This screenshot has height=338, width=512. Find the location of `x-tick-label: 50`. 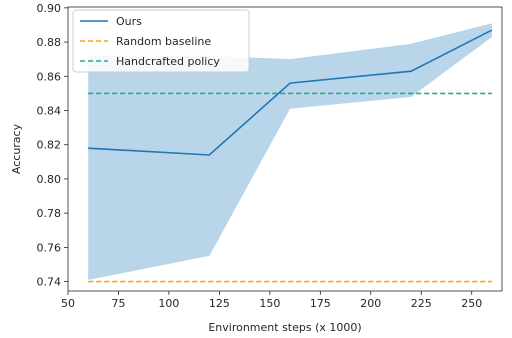

x-tick-label: 50 is located at coordinates (68, 303).